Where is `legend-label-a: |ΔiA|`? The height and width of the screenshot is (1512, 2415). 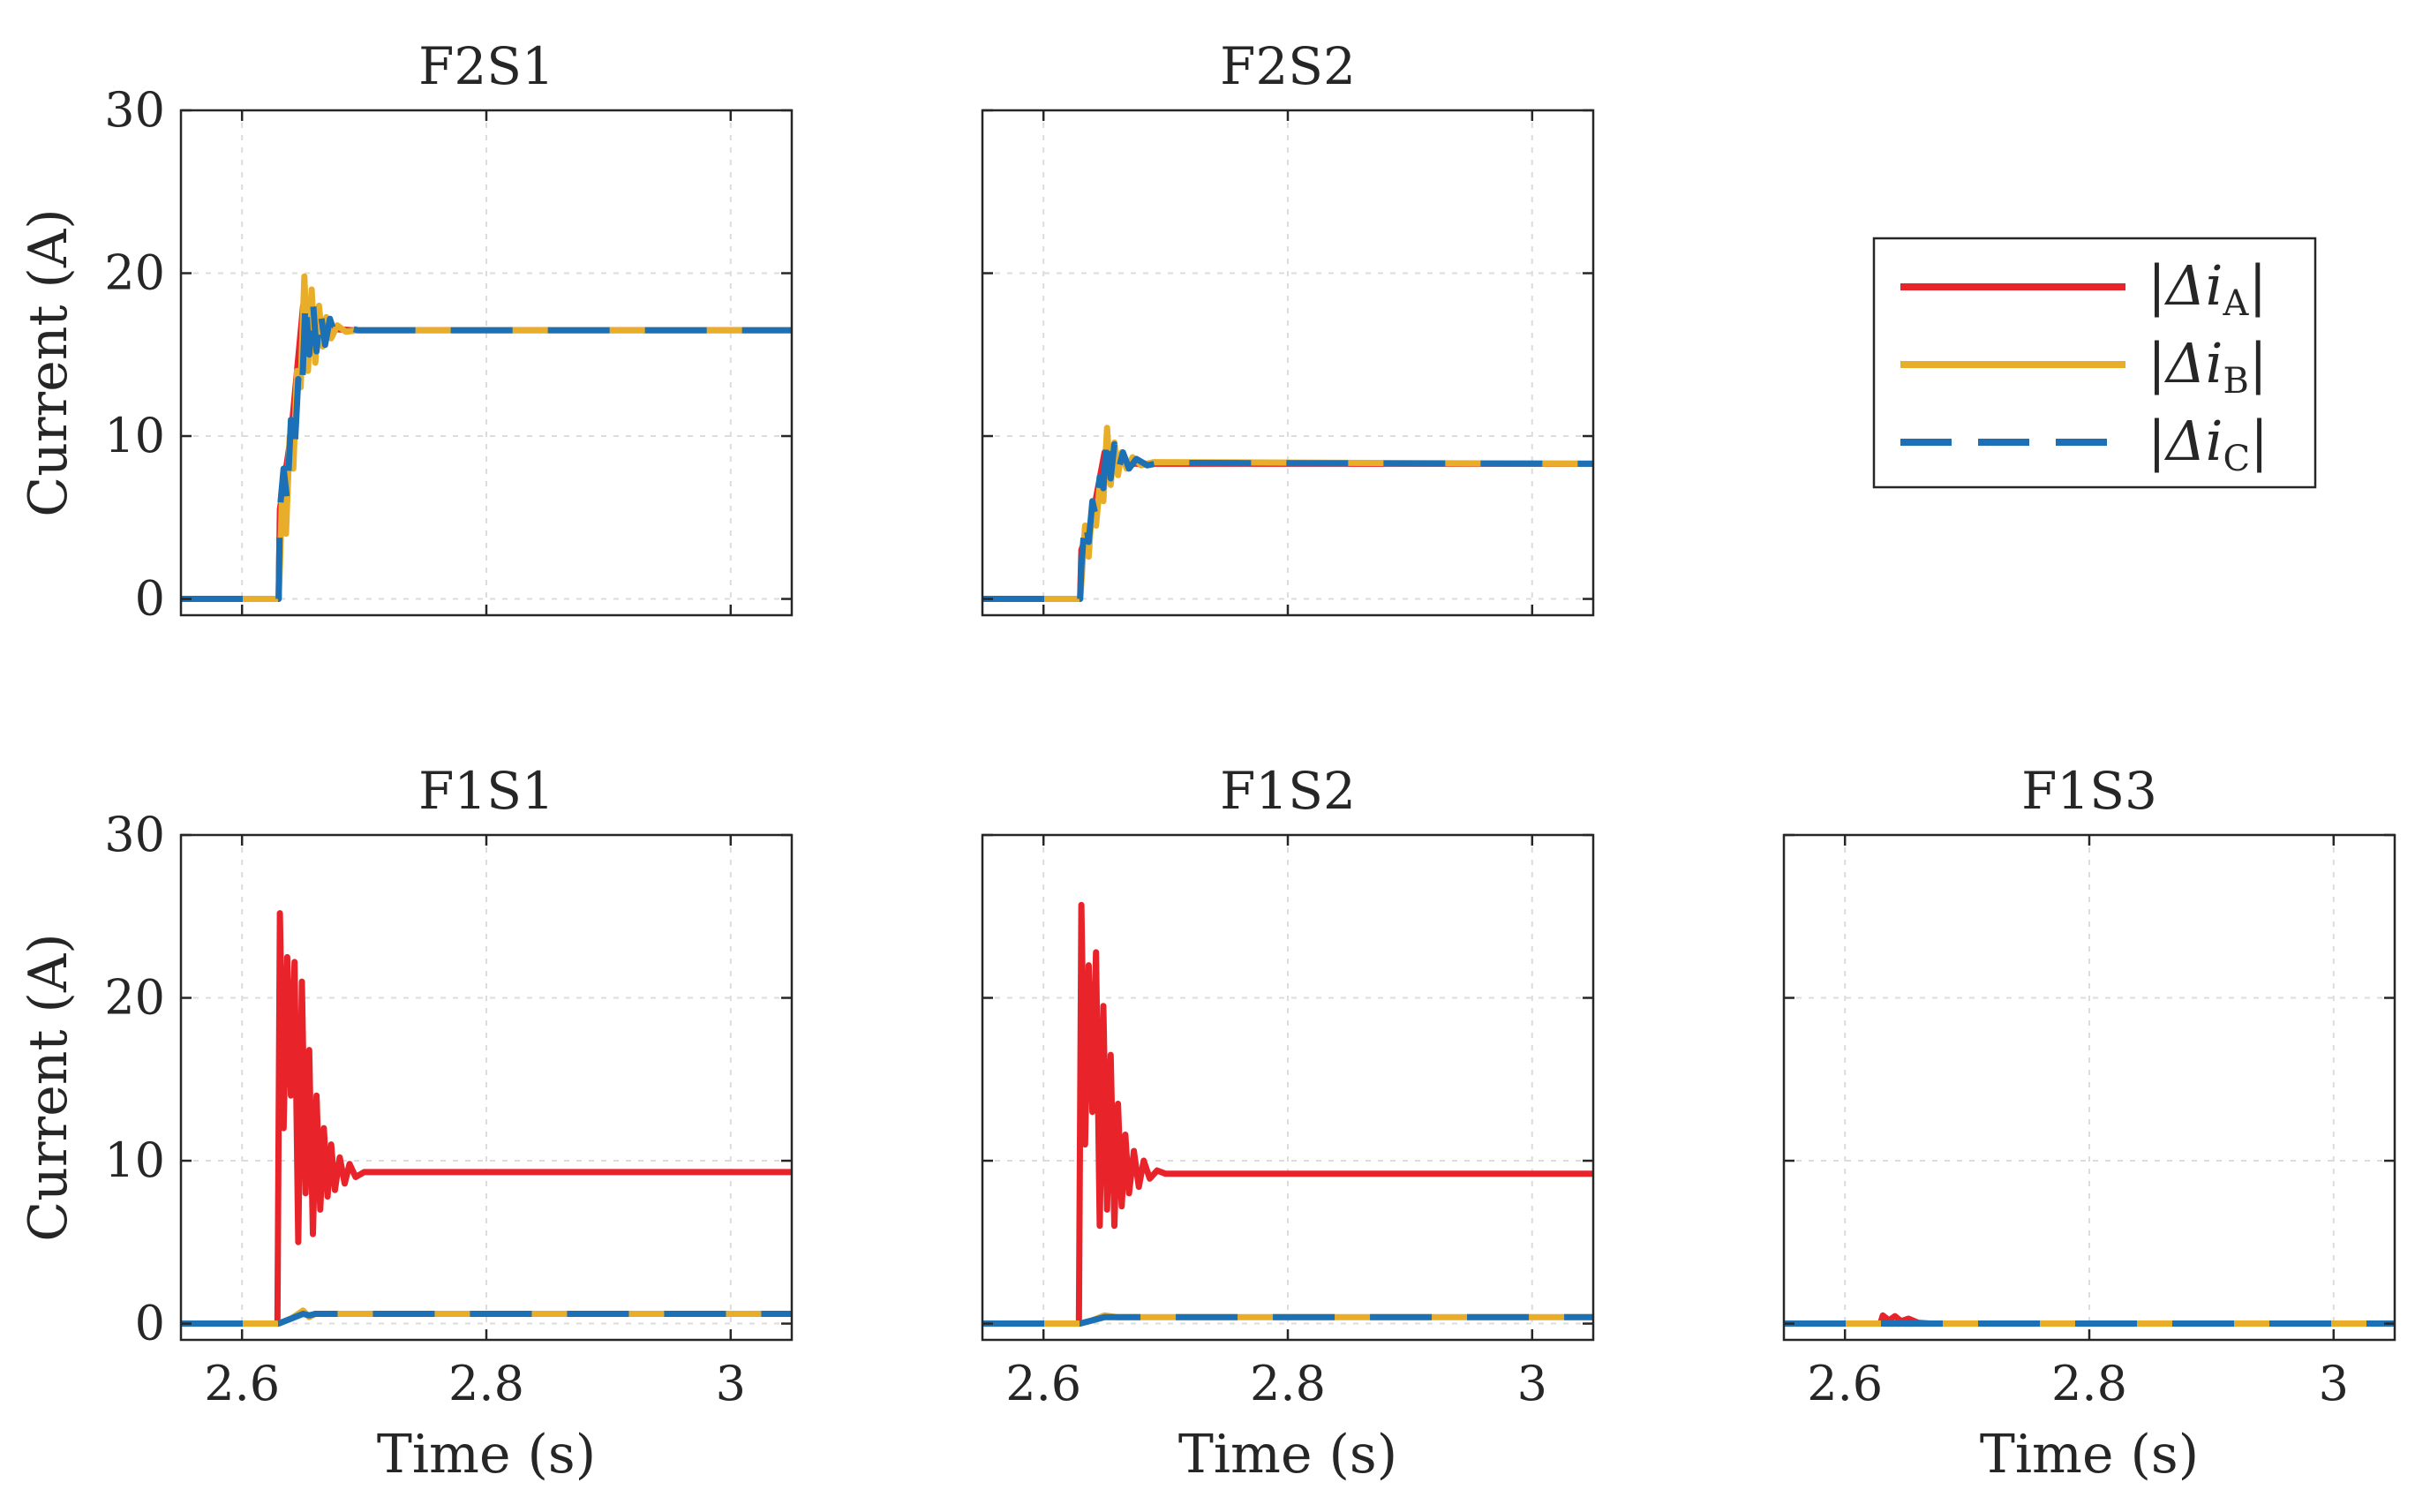 legend-label-a: |ΔiA| is located at coordinates (2207, 288).